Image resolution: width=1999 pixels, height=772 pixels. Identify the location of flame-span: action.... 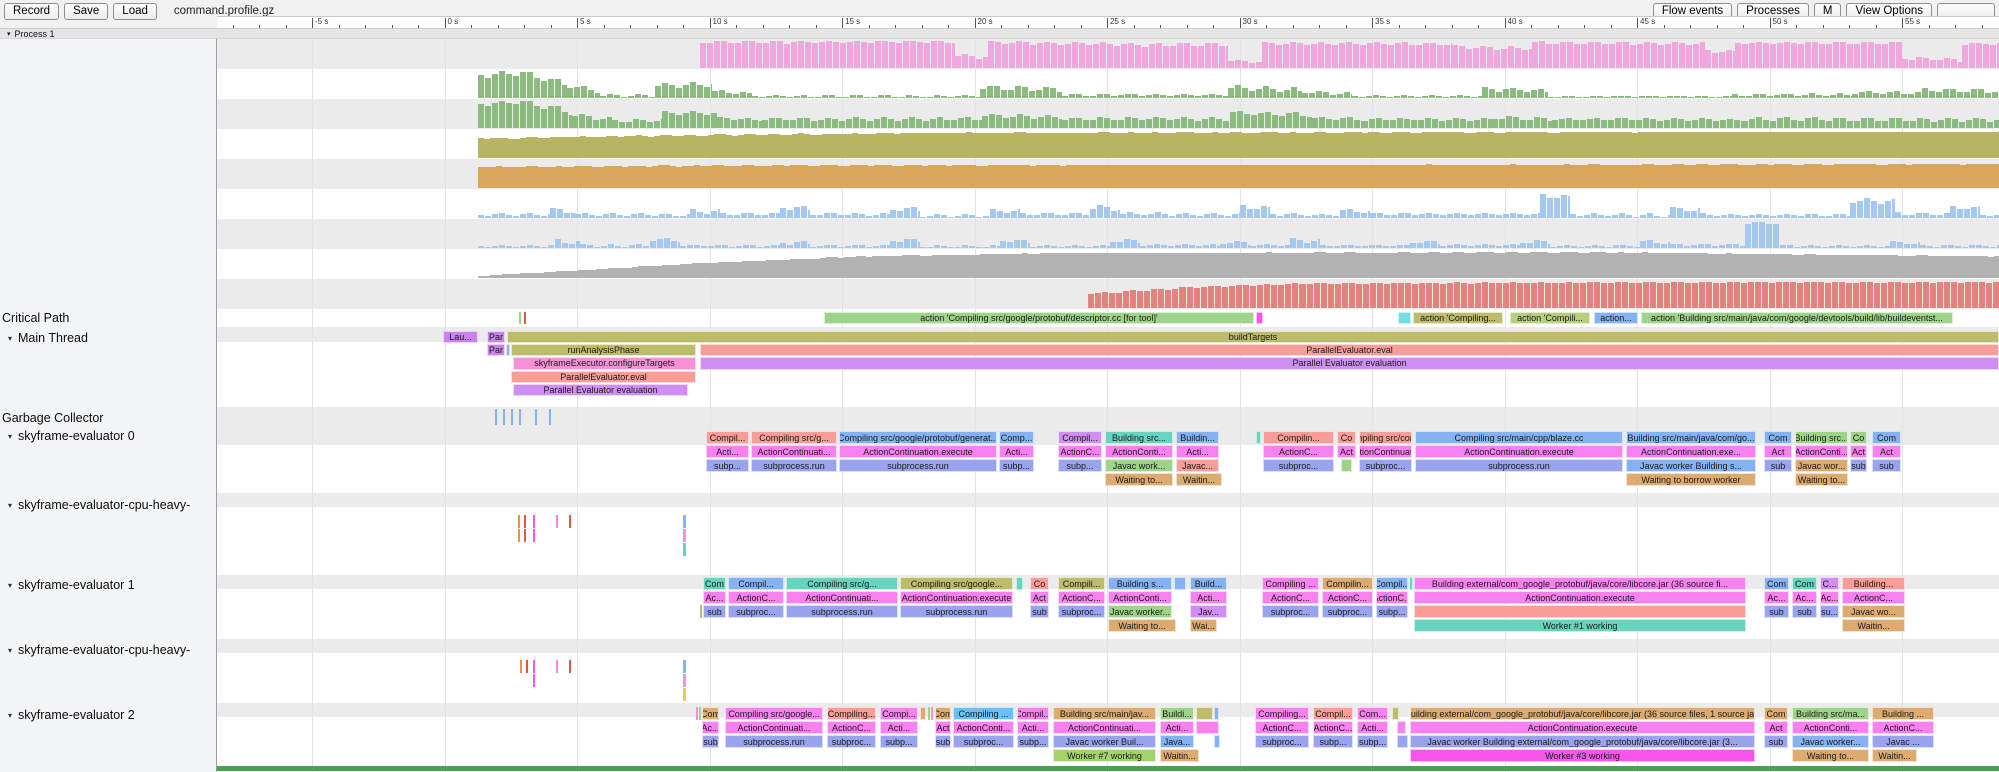
(1616, 318).